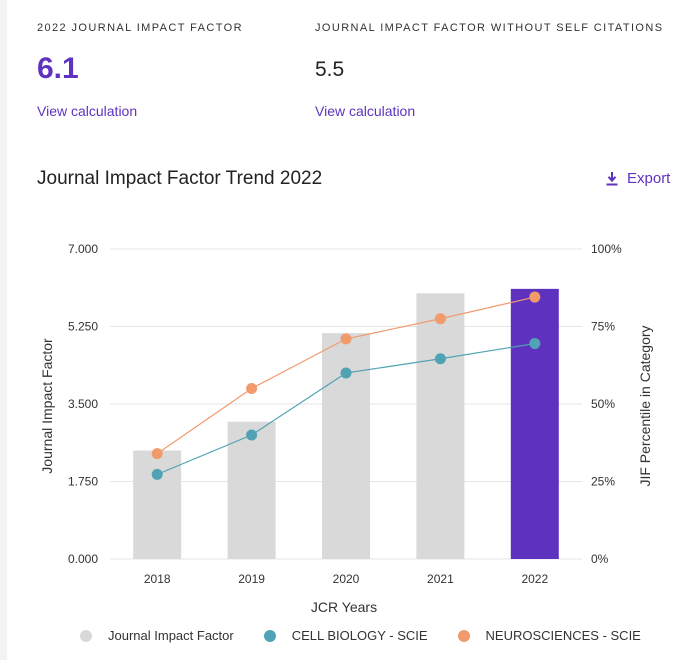  I want to click on y-axis-label: Journal Impact Factor, so click(47, 406).